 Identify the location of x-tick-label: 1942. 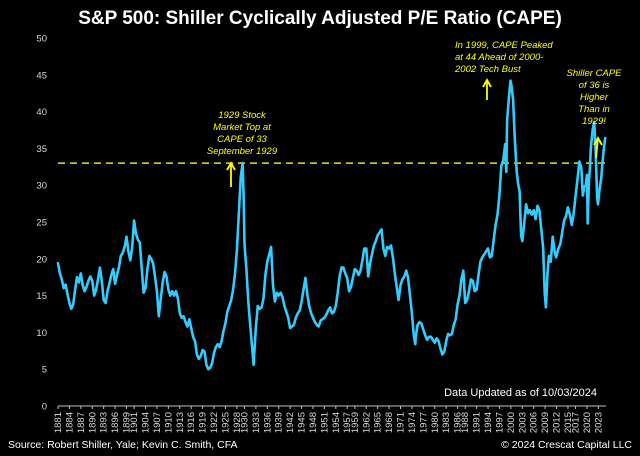
(290, 422).